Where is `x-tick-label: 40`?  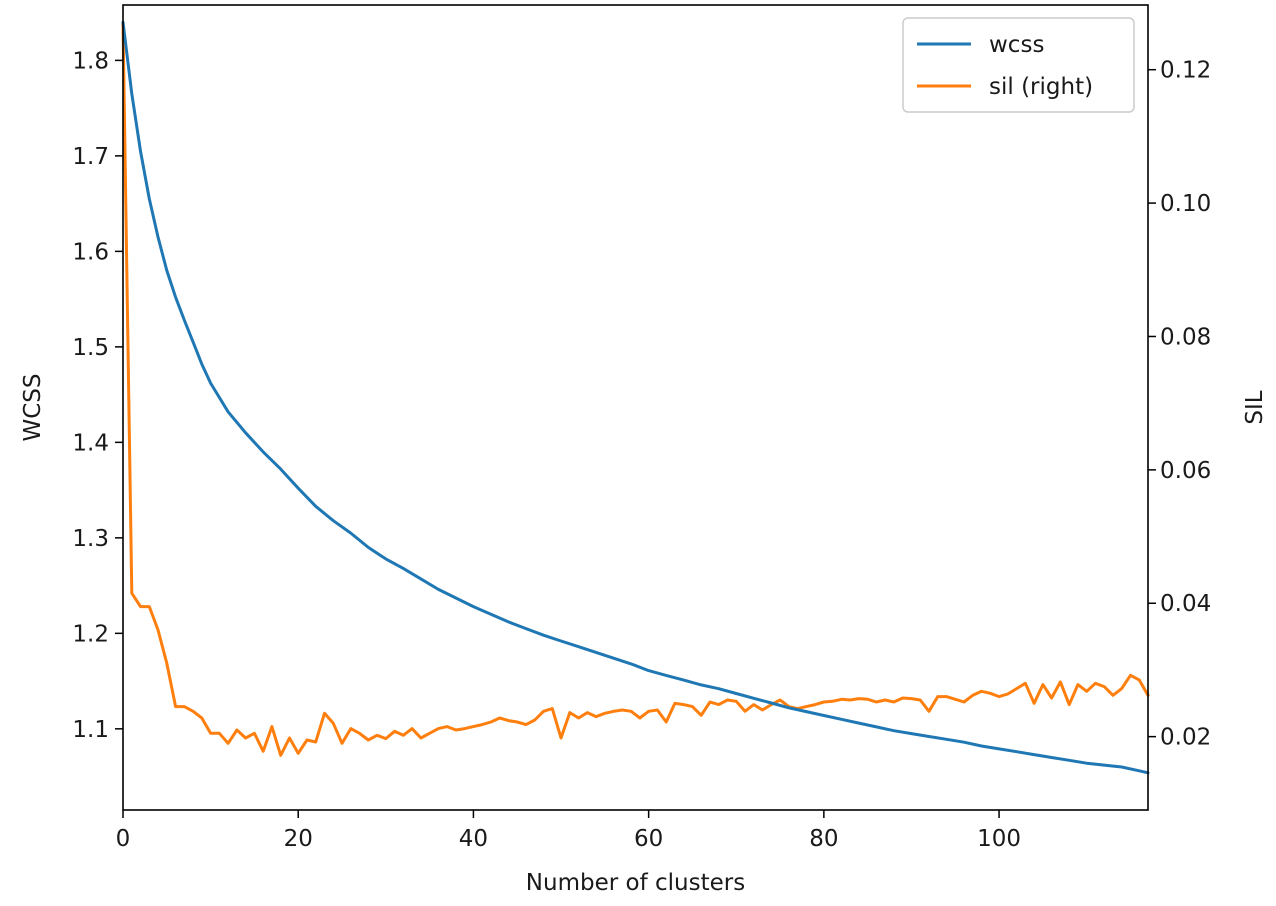 x-tick-label: 40 is located at coordinates (473, 839).